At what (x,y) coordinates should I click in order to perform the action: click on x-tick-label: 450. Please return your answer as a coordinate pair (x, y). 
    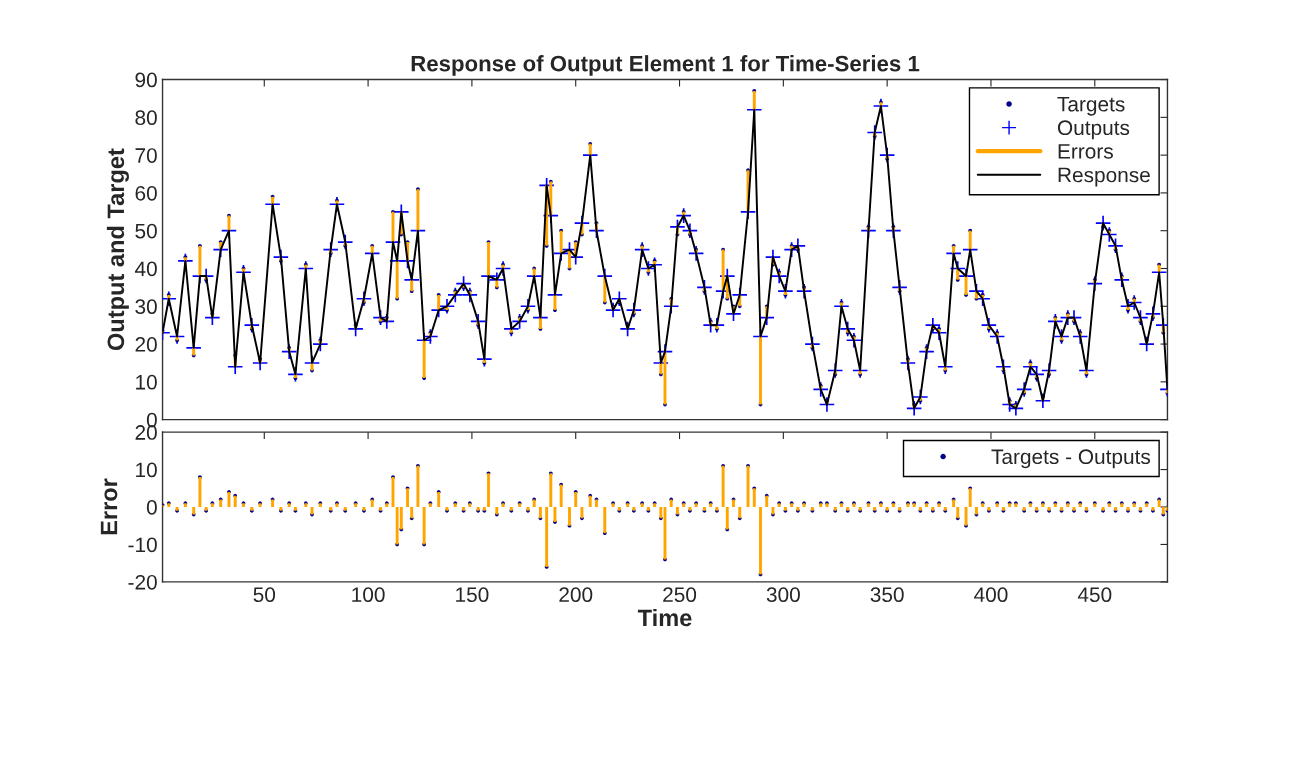
    Looking at the image, I should click on (1094, 595).